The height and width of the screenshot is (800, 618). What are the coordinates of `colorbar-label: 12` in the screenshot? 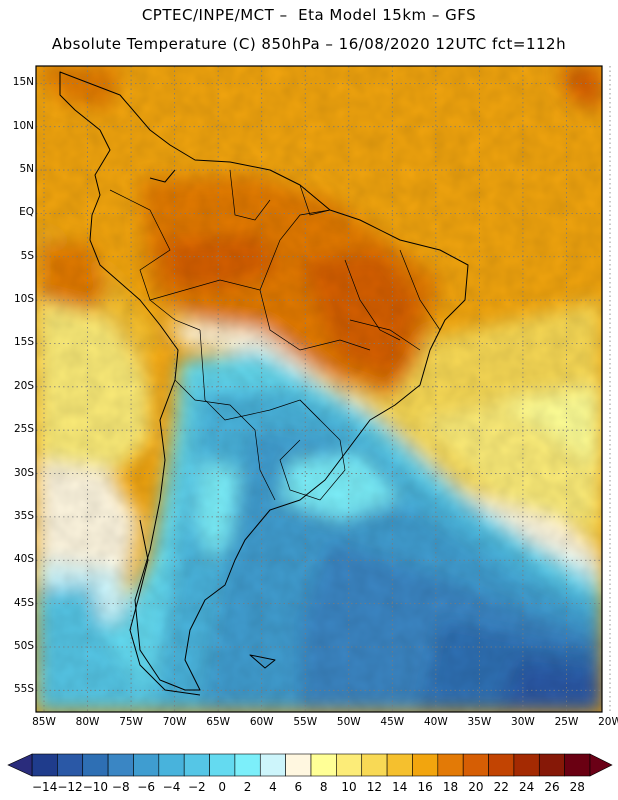 It's located at (374, 787).